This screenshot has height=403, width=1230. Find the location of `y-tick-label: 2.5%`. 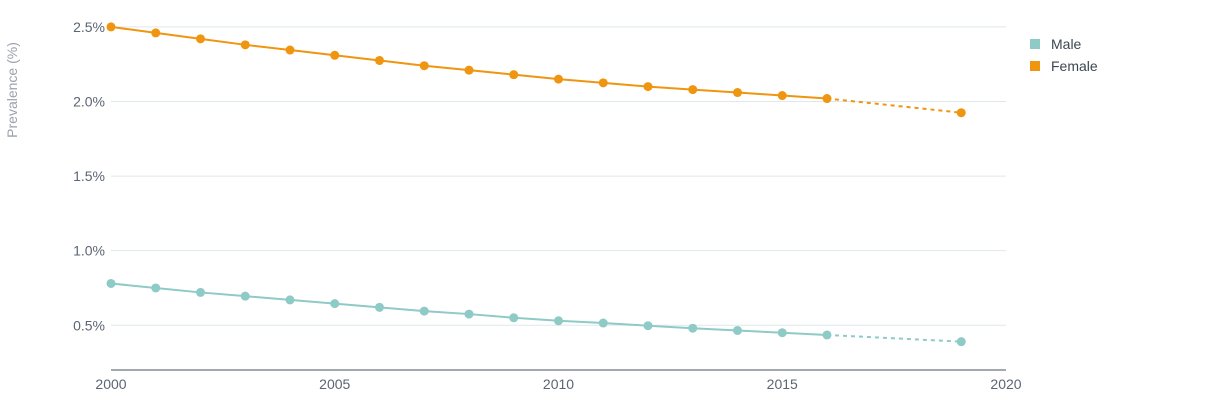

y-tick-label: 2.5% is located at coordinates (89, 27).